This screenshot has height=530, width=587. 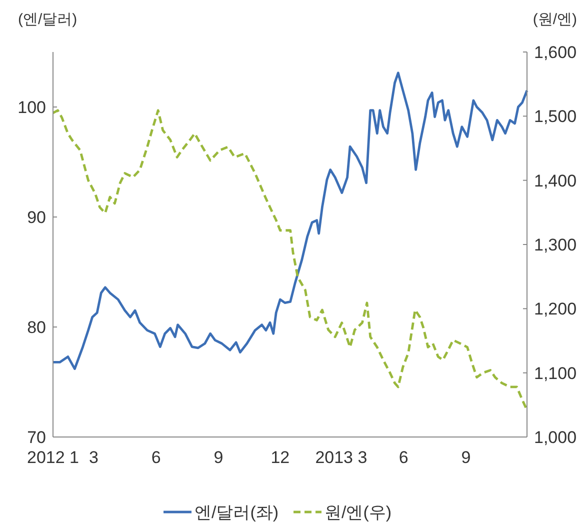 What do you see at coordinates (555, 244) in the screenshot?
I see `y2-tick-label: 1,300` at bounding box center [555, 244].